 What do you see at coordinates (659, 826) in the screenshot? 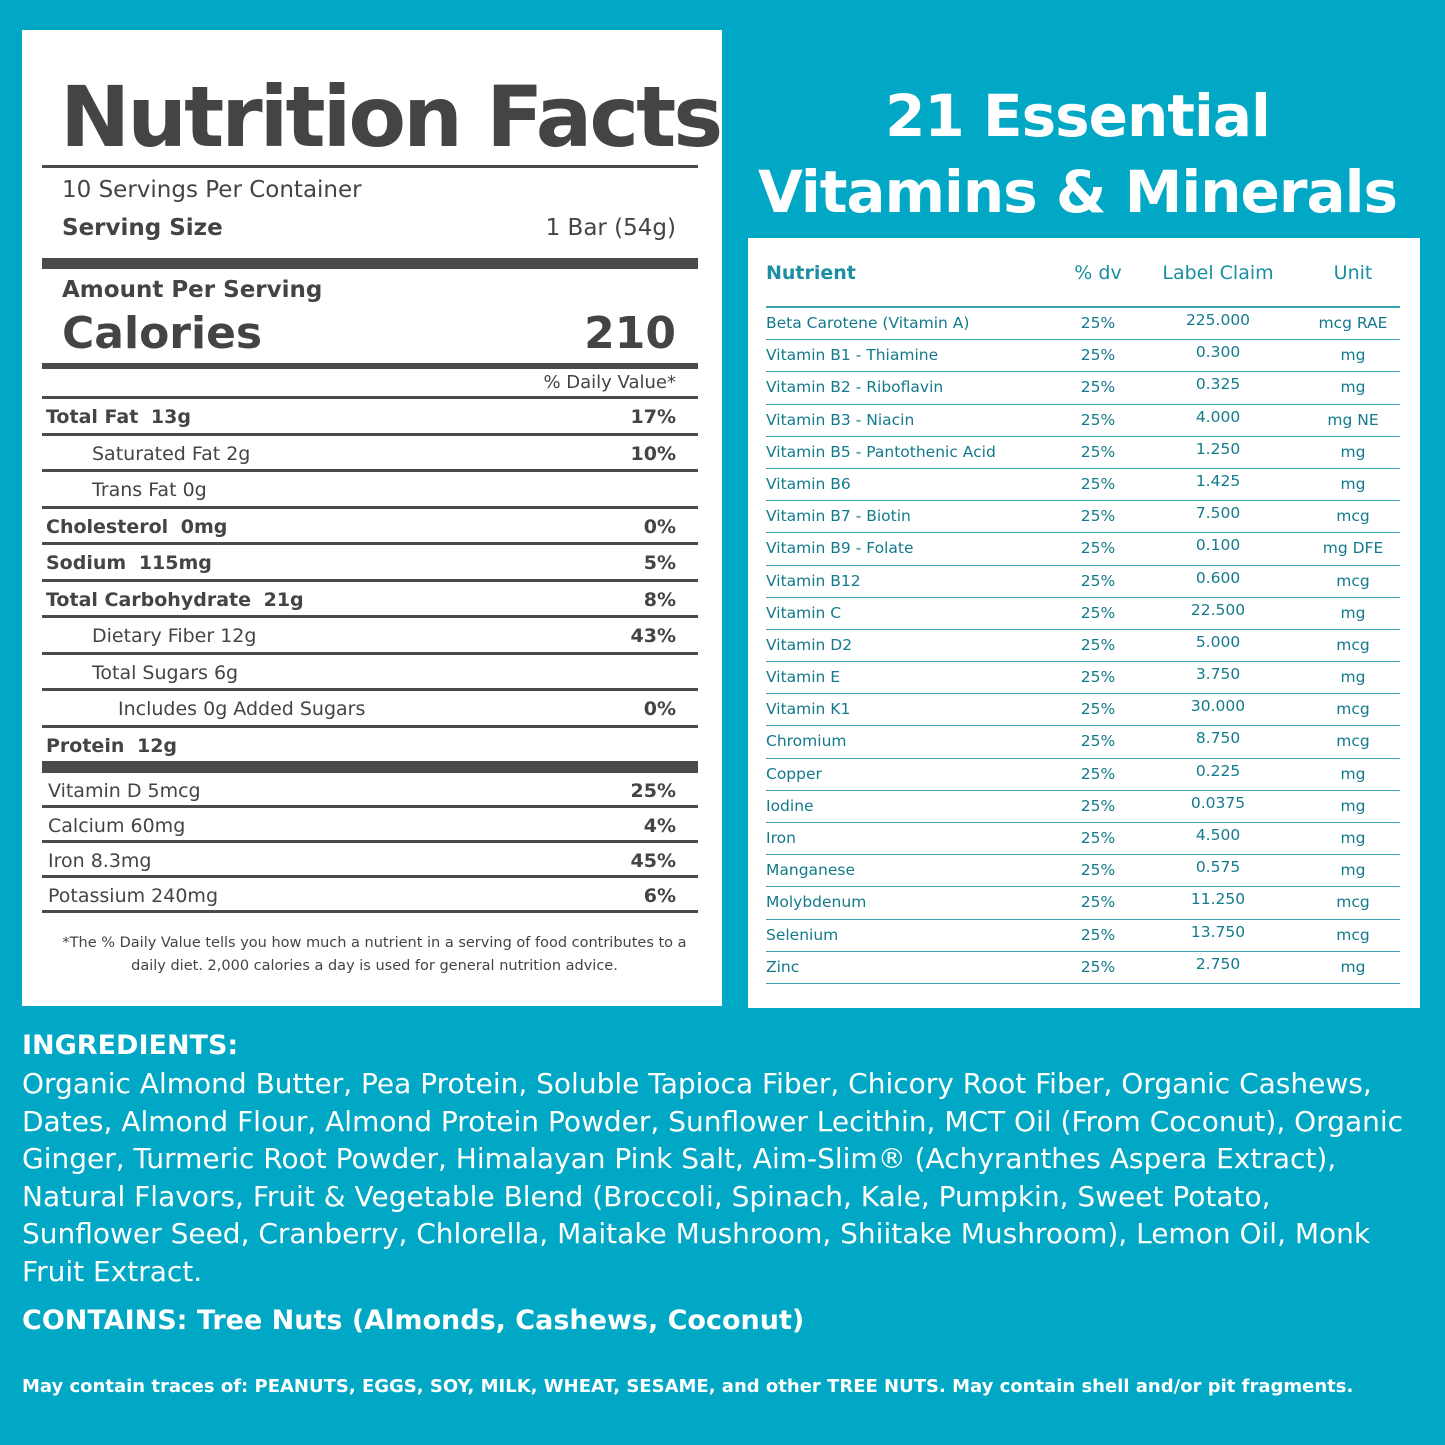
I see `daily-value: 4%` at bounding box center [659, 826].